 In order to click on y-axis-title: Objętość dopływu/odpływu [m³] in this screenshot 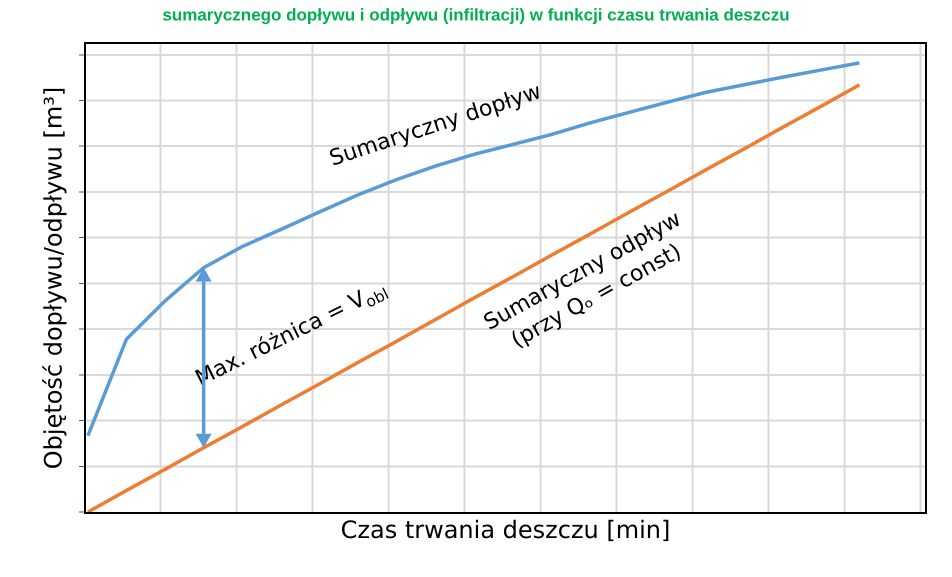, I will do `click(54, 278)`.